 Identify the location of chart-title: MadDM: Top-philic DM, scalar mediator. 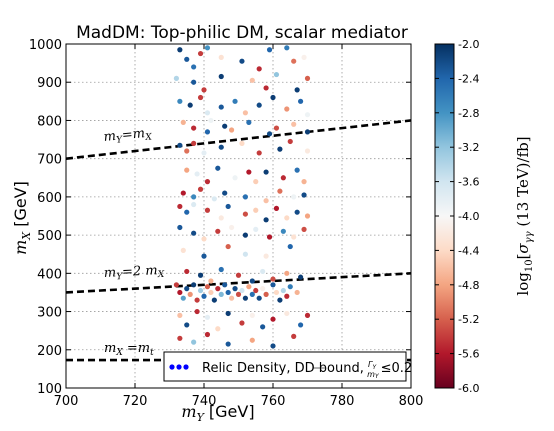
(242, 33).